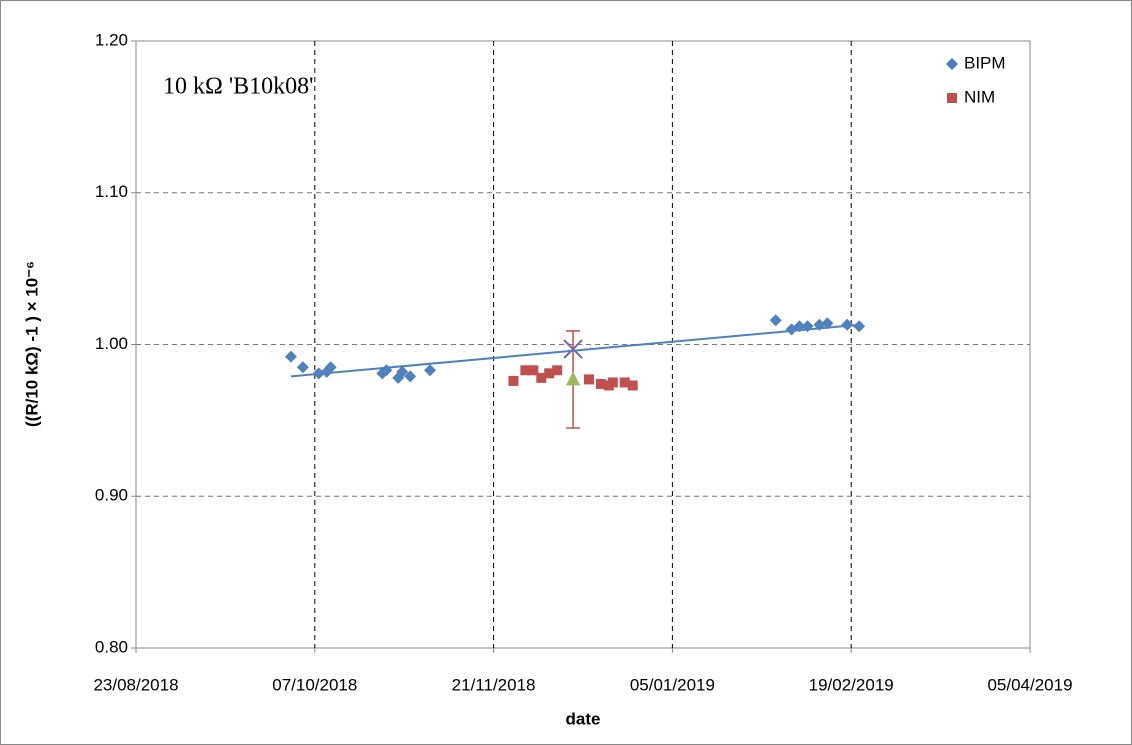 Image resolution: width=1132 pixels, height=745 pixels. What do you see at coordinates (314, 684) in the screenshot?
I see `x-tick-label: 07/10/2018` at bounding box center [314, 684].